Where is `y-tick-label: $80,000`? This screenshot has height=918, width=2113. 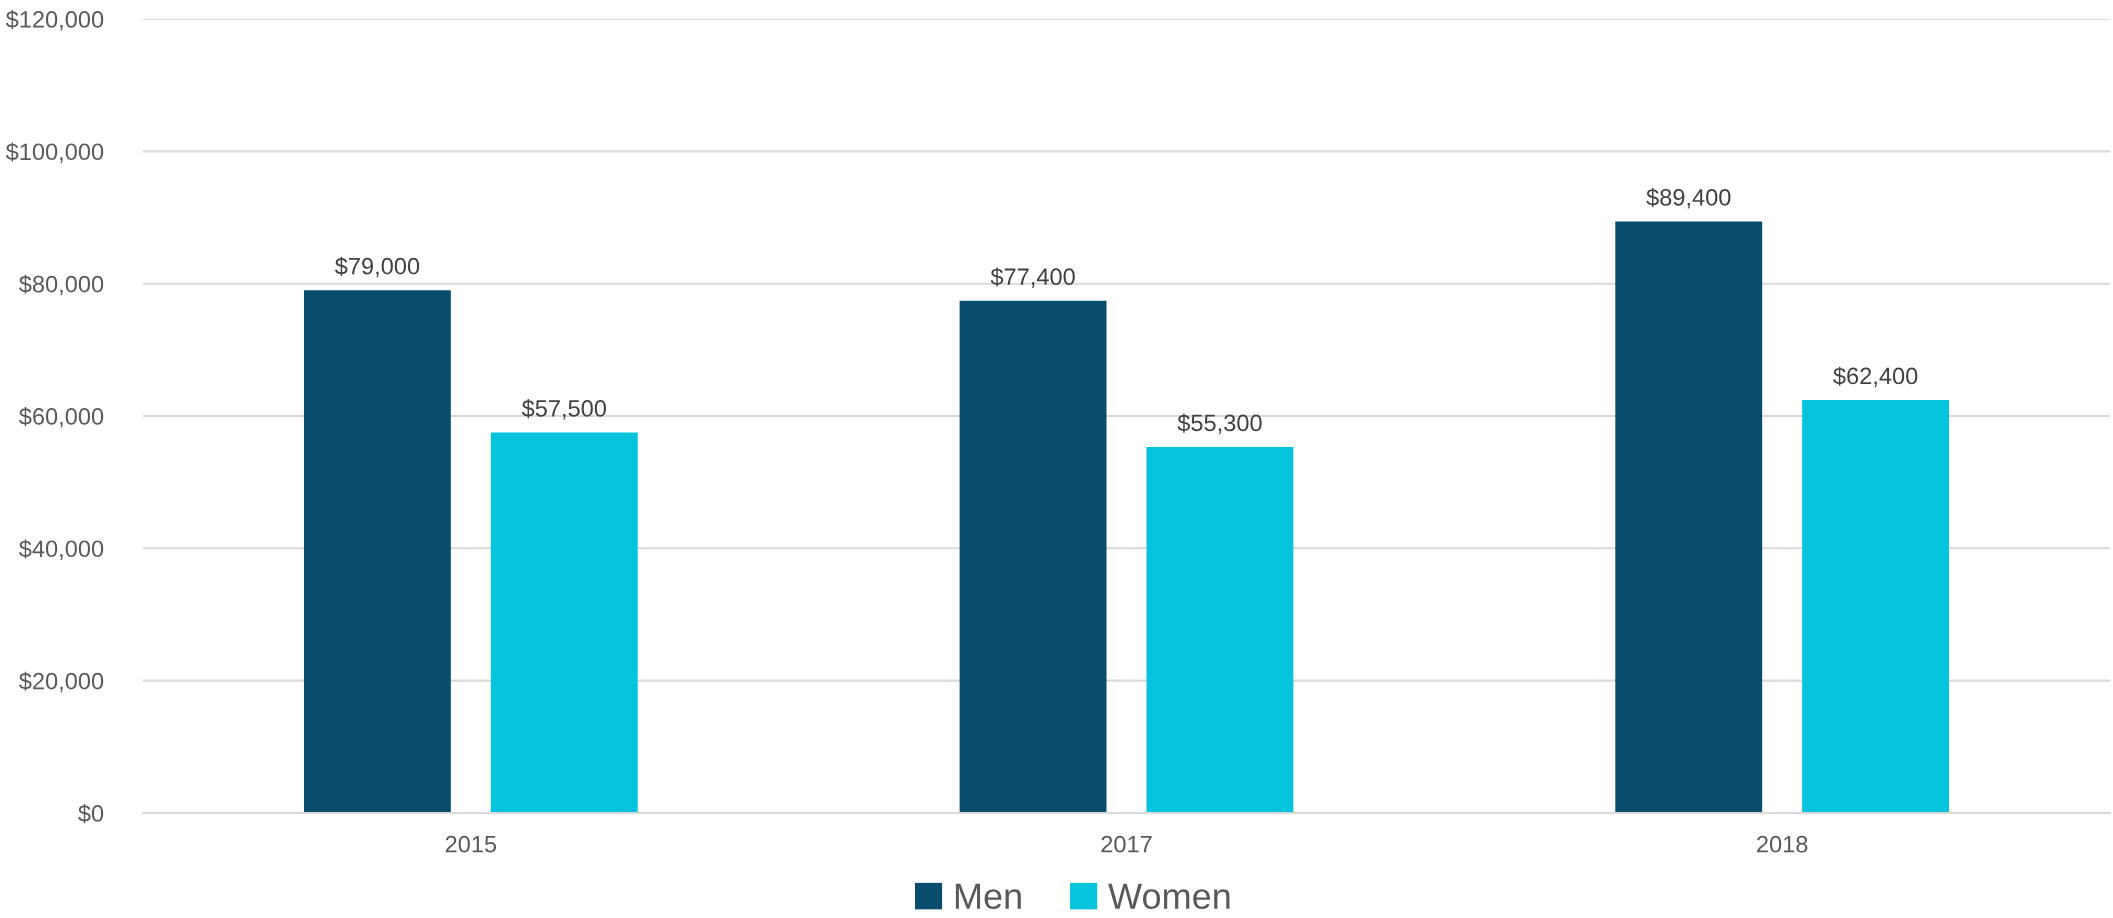 y-tick-label: $80,000 is located at coordinates (61, 285).